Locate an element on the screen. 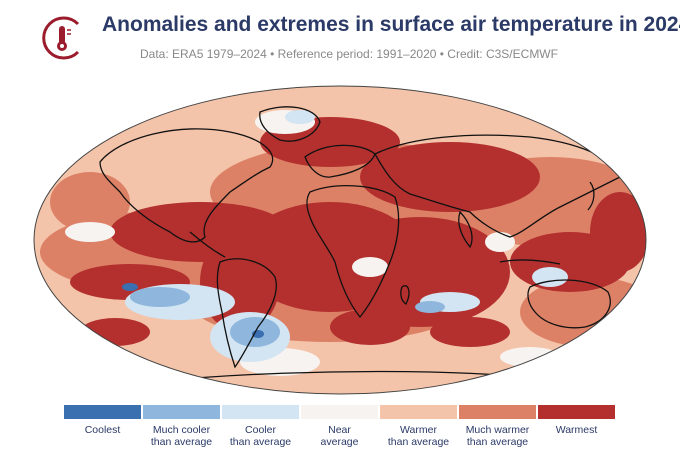  legend-item: Much cooler than average is located at coordinates (181, 426).